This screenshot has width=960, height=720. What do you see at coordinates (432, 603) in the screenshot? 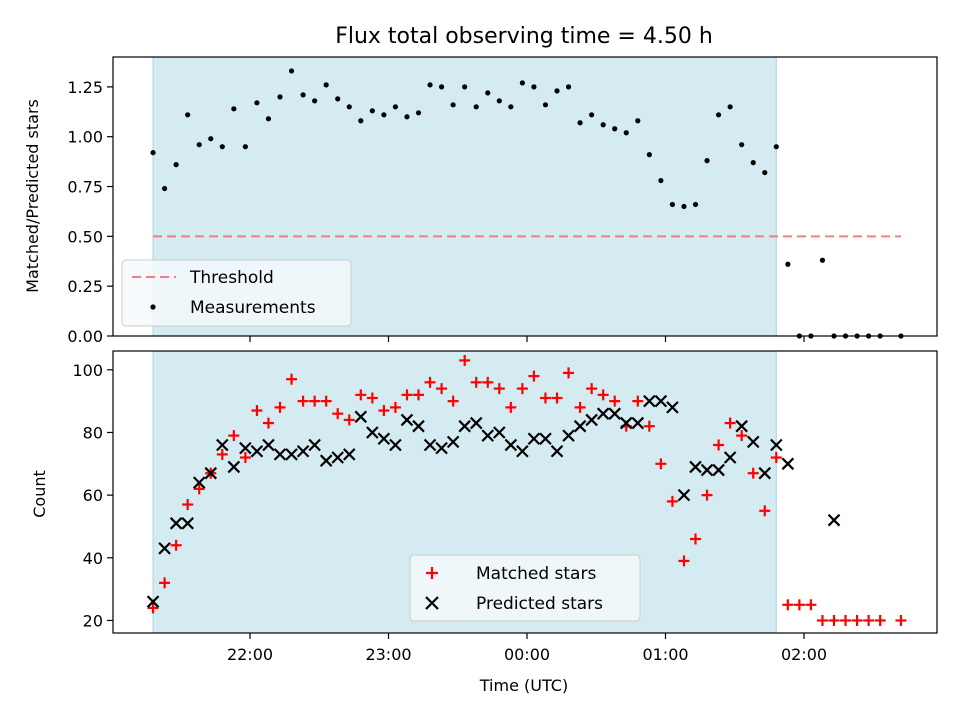
I see `legend-predicted-swatch` at bounding box center [432, 603].